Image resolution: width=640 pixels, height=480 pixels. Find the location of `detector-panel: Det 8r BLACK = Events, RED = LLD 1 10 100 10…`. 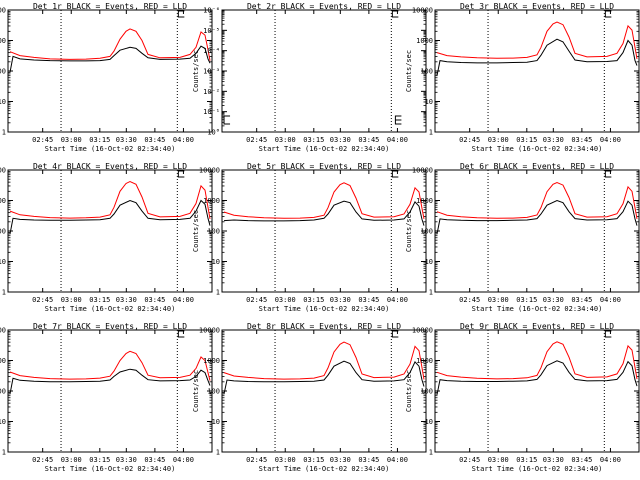

detector-panel: Det 8r BLACK = Events, RED = LLD 1 10 100 10… is located at coordinates (309, 397).